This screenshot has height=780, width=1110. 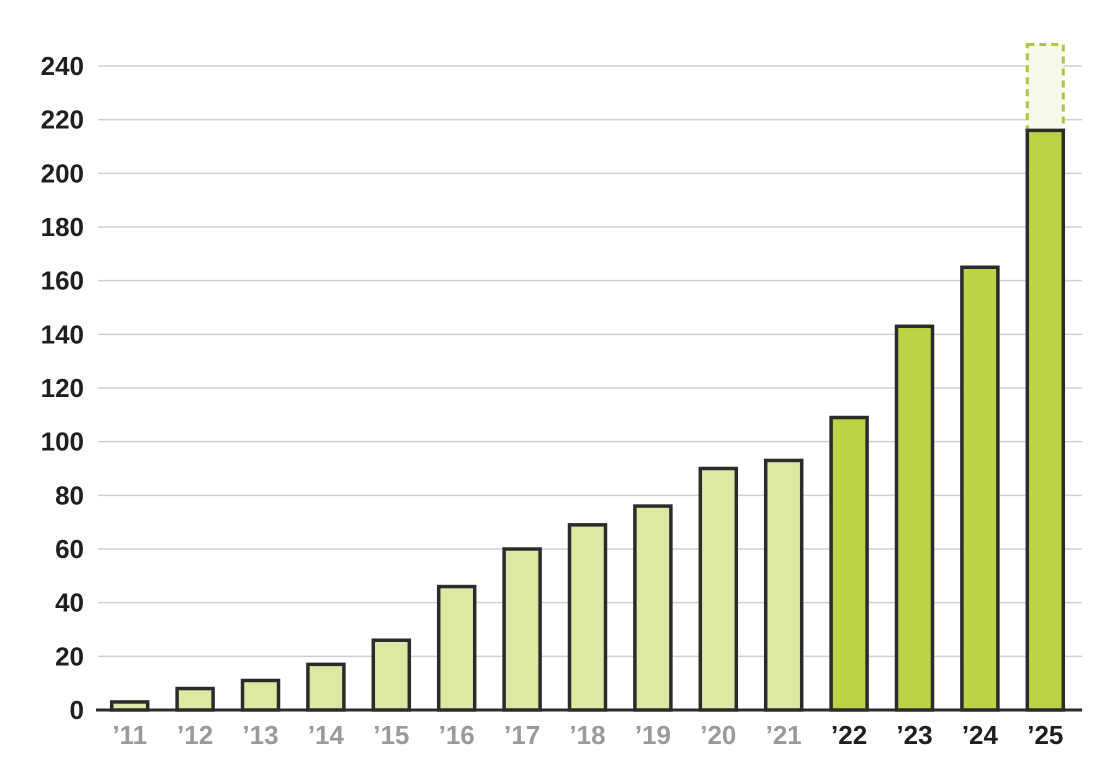 I want to click on y-tick-label: 60, so click(x=69, y=549).